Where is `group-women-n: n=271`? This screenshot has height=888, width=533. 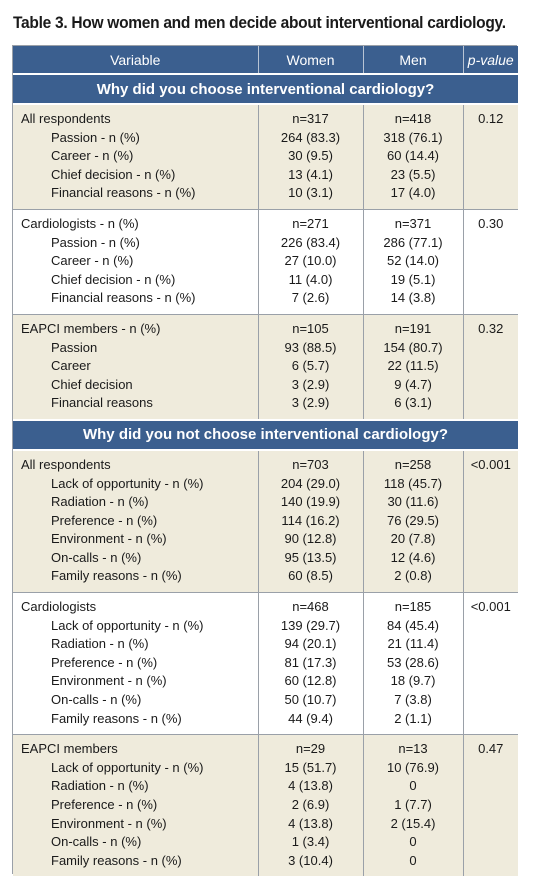 group-women-n: n=271 is located at coordinates (310, 223).